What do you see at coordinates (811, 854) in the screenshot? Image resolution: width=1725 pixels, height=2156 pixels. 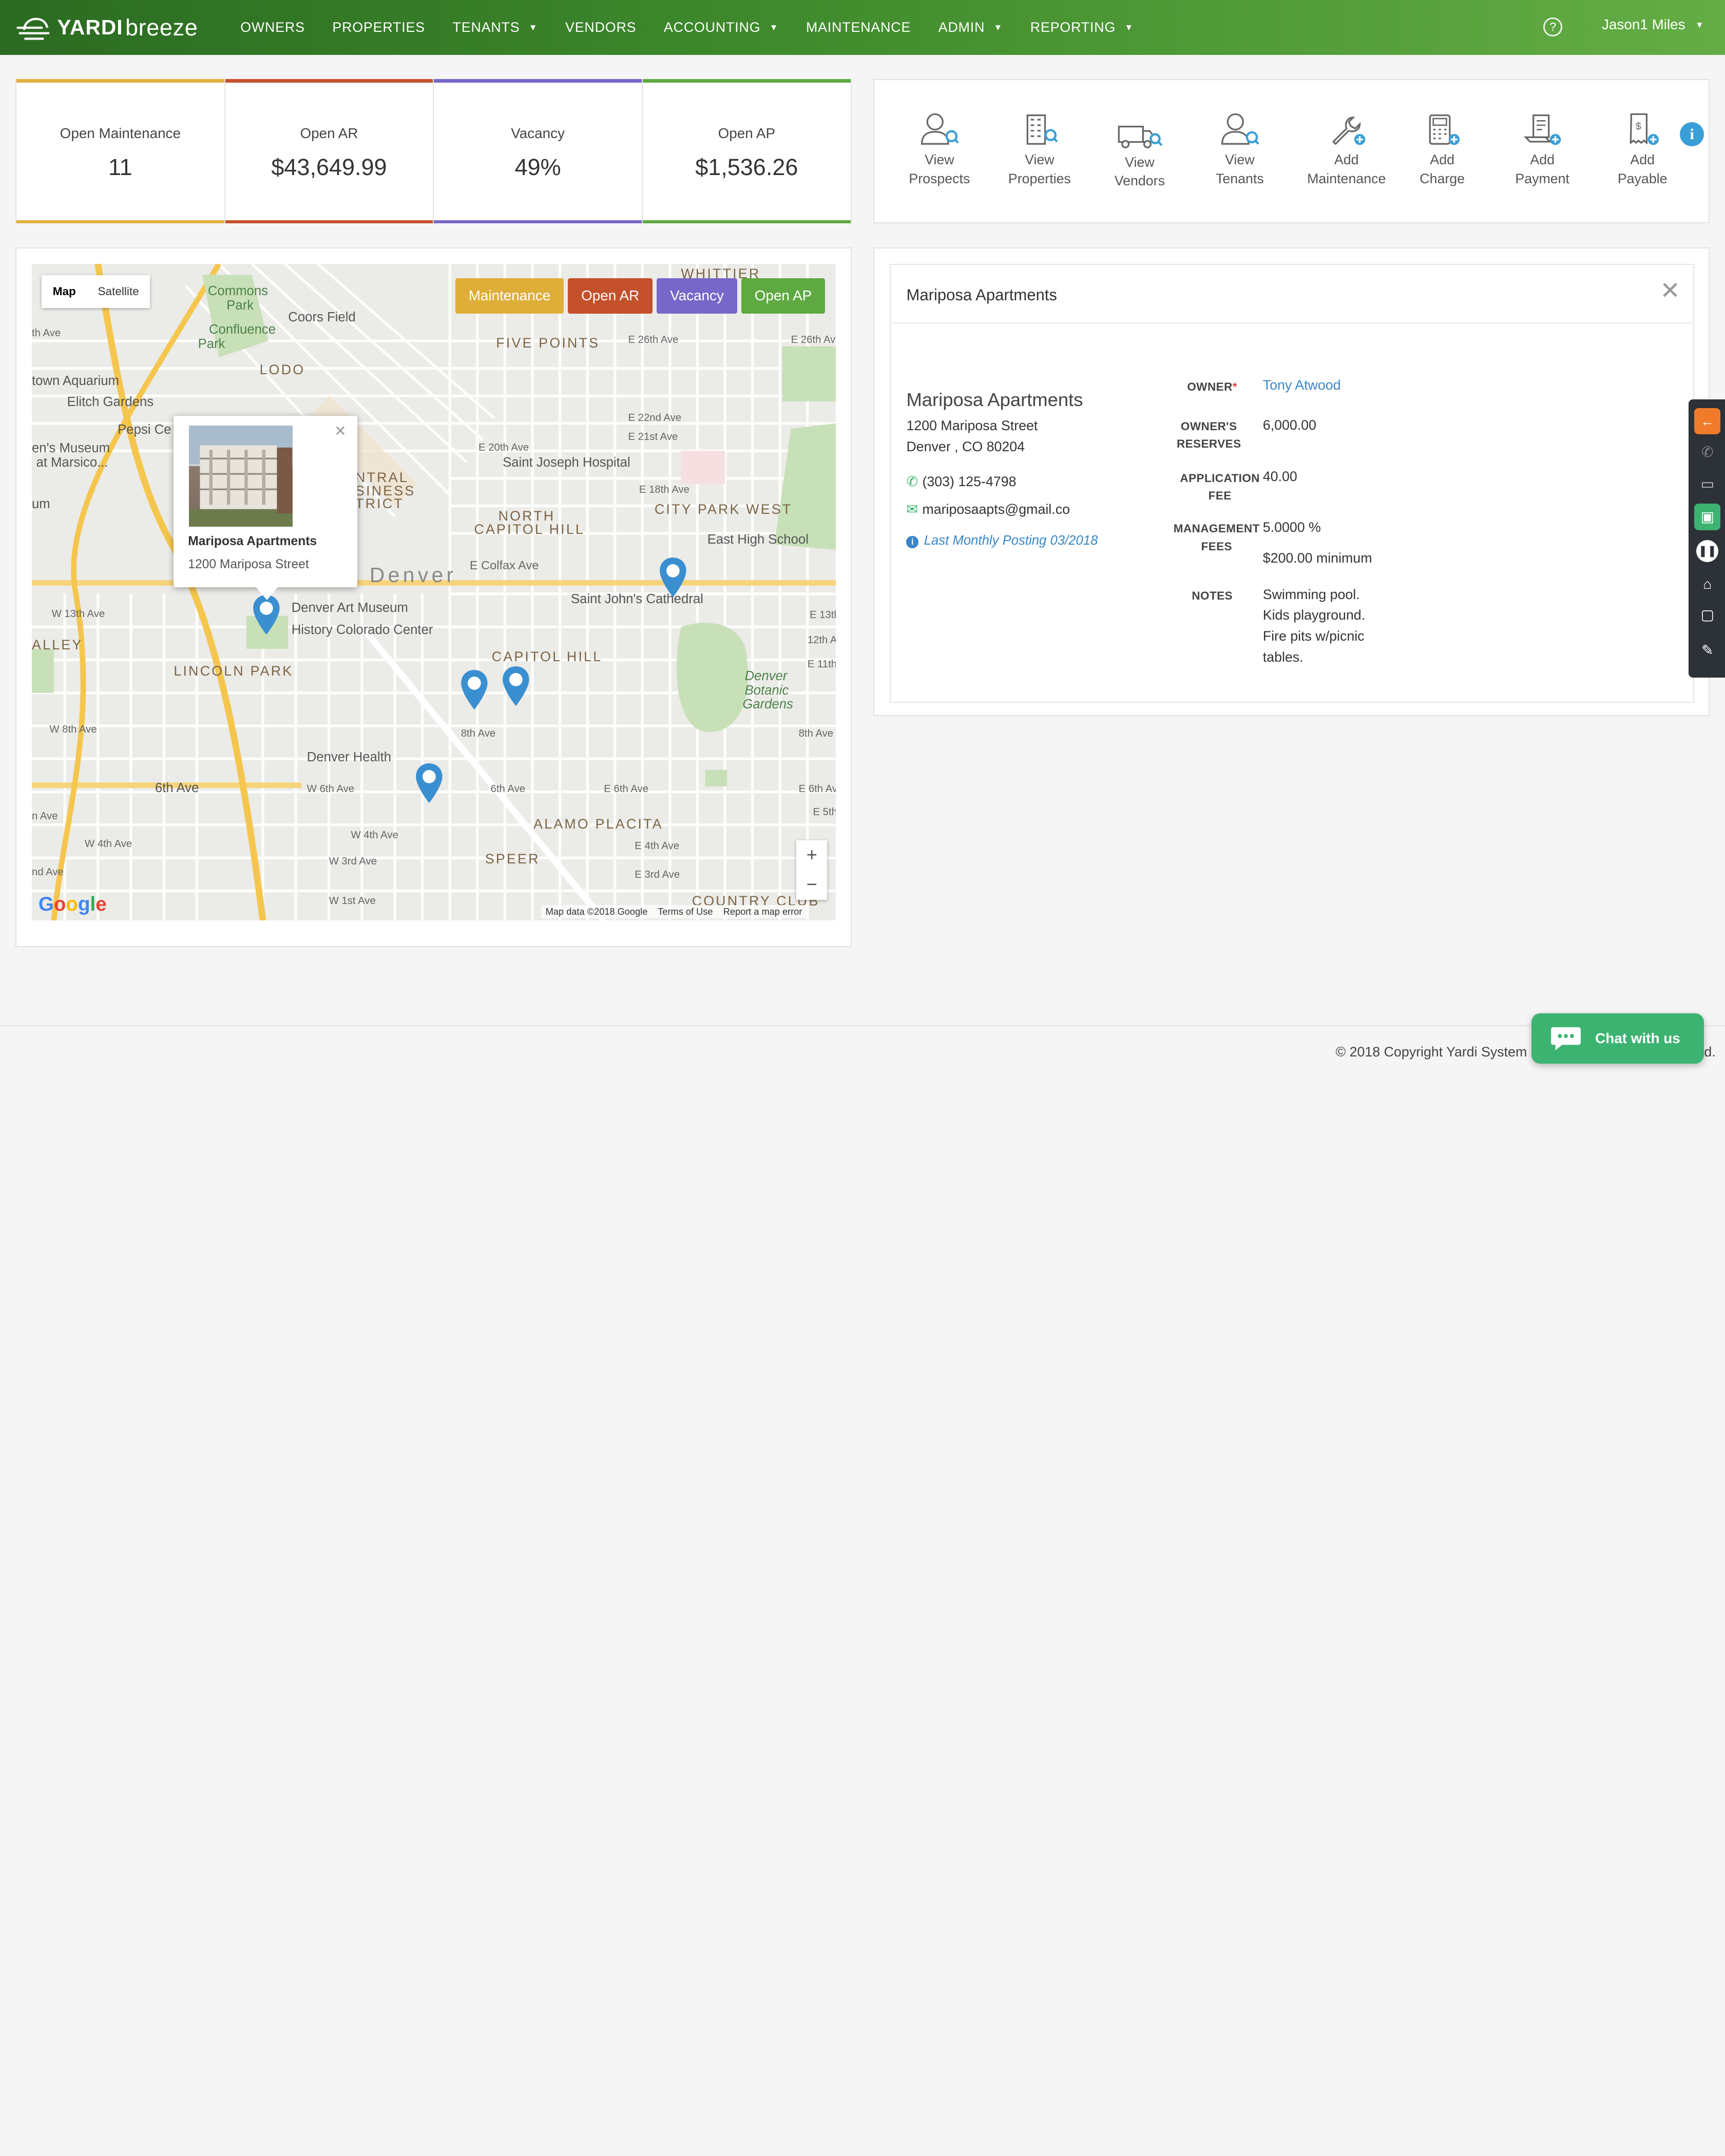 I see `zoom-in-button: +` at bounding box center [811, 854].